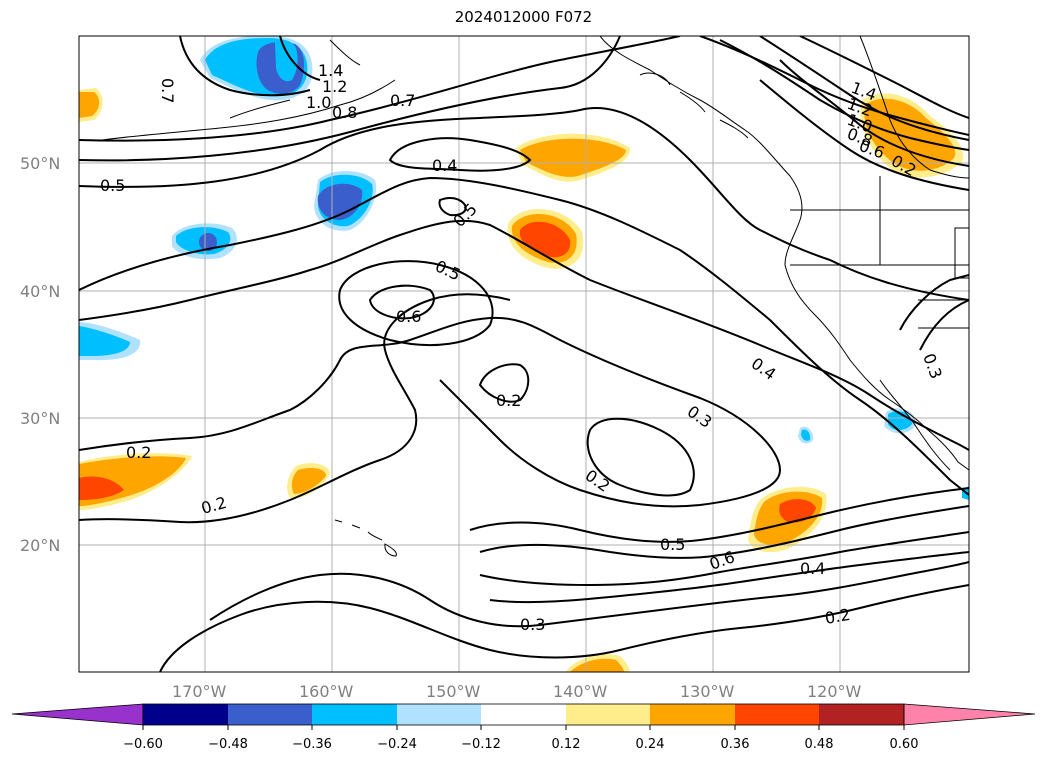  I want to click on contour-label: 0.3, so click(532, 624).